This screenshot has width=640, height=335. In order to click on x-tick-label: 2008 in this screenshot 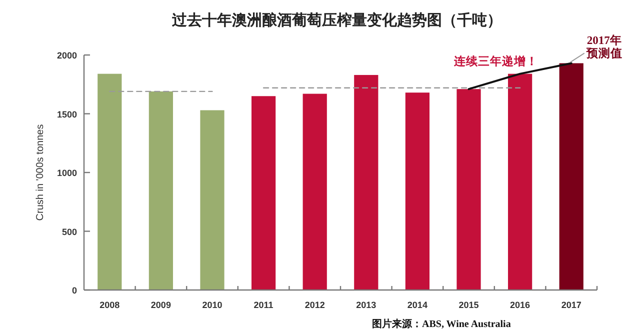, I will do `click(110, 305)`.